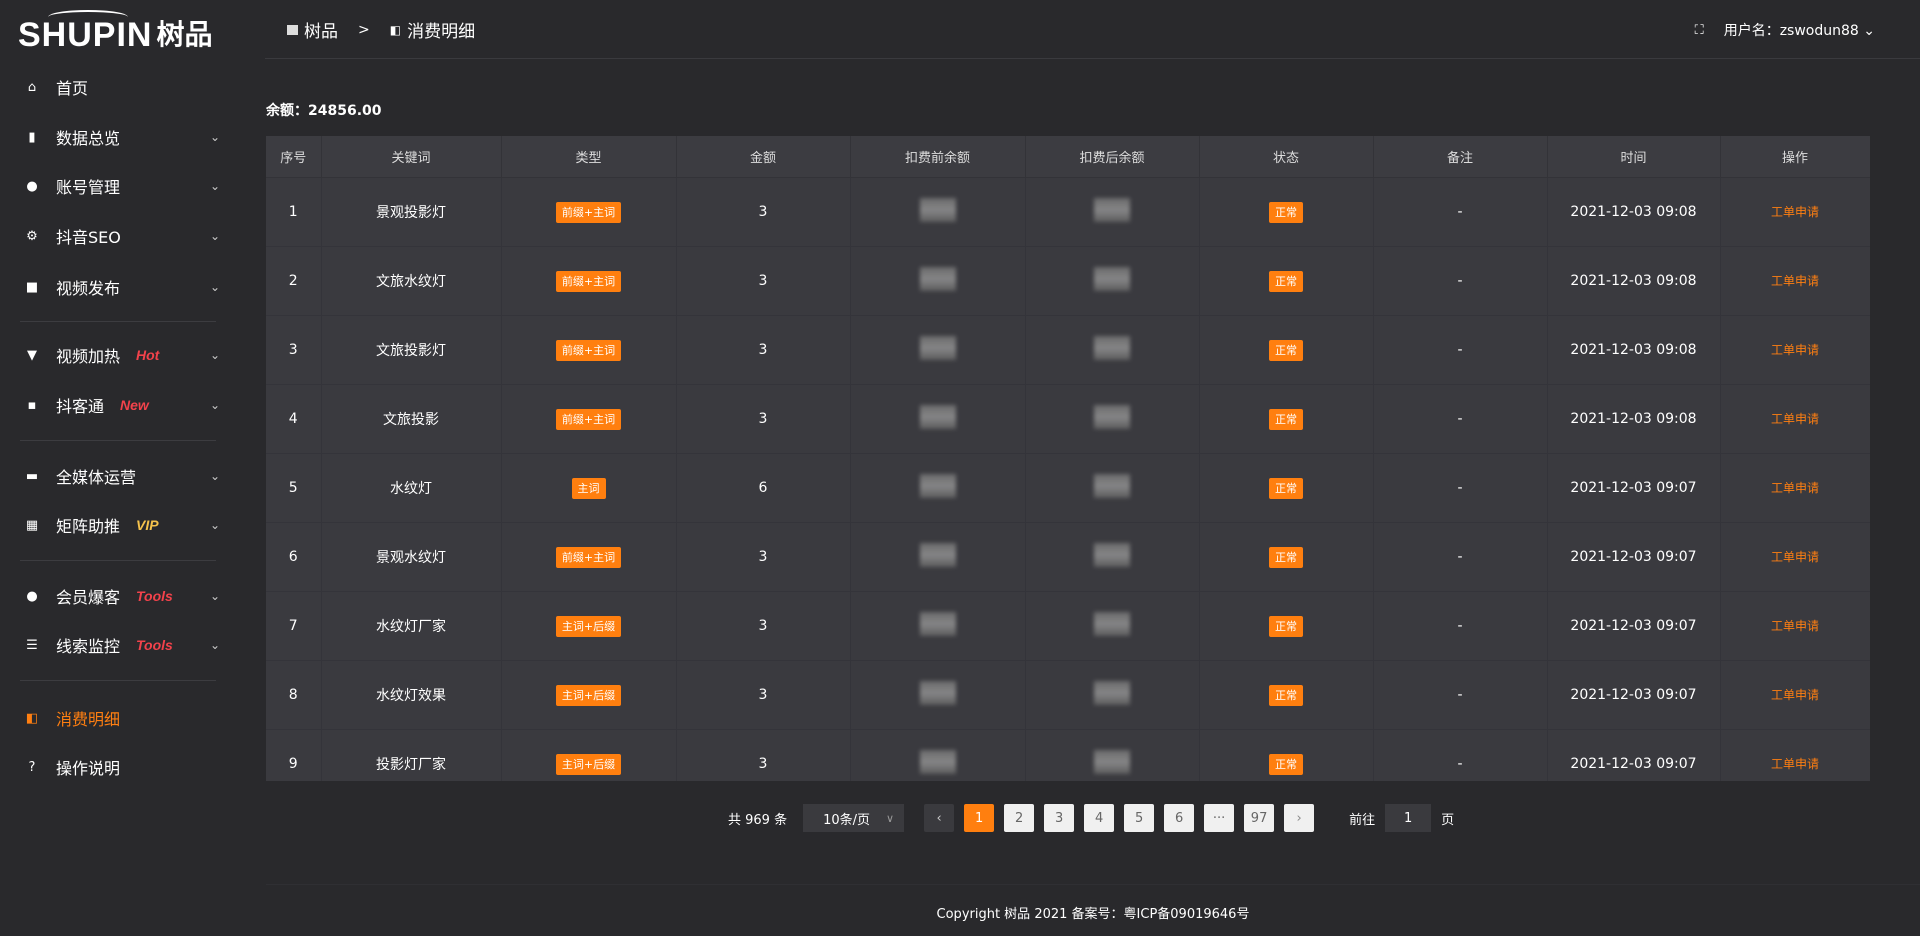  I want to click on sidebar-item-2: ▮ 数据总览 ⌄, so click(120, 137).